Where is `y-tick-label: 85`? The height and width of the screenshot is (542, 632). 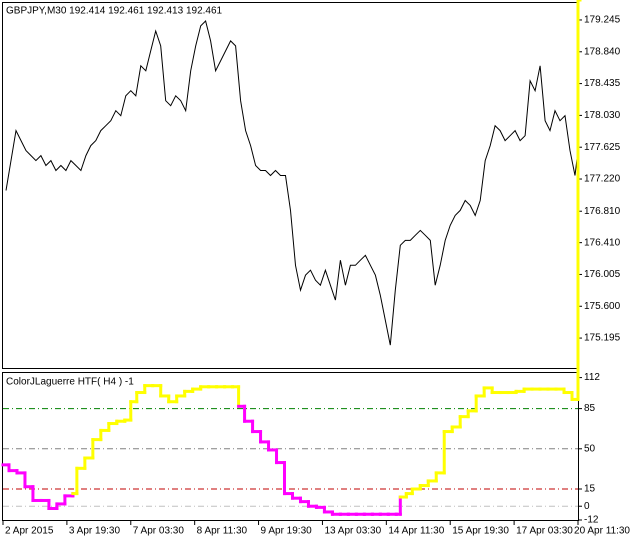 y-tick-label: 85 is located at coordinates (590, 408).